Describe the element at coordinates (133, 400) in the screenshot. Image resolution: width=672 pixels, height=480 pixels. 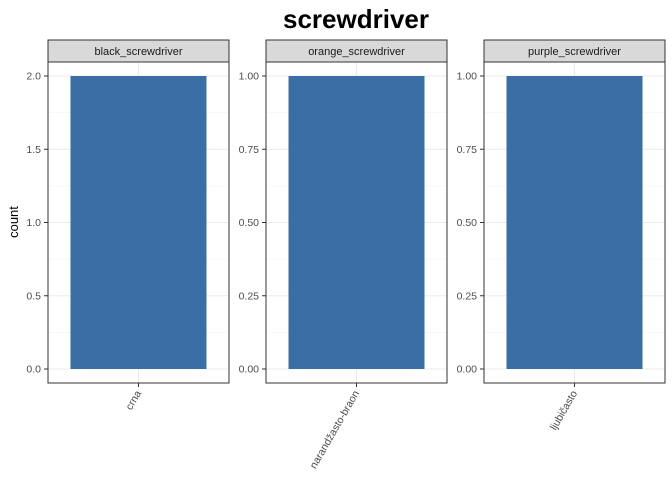
I see `x-tick-label: crna` at that location.